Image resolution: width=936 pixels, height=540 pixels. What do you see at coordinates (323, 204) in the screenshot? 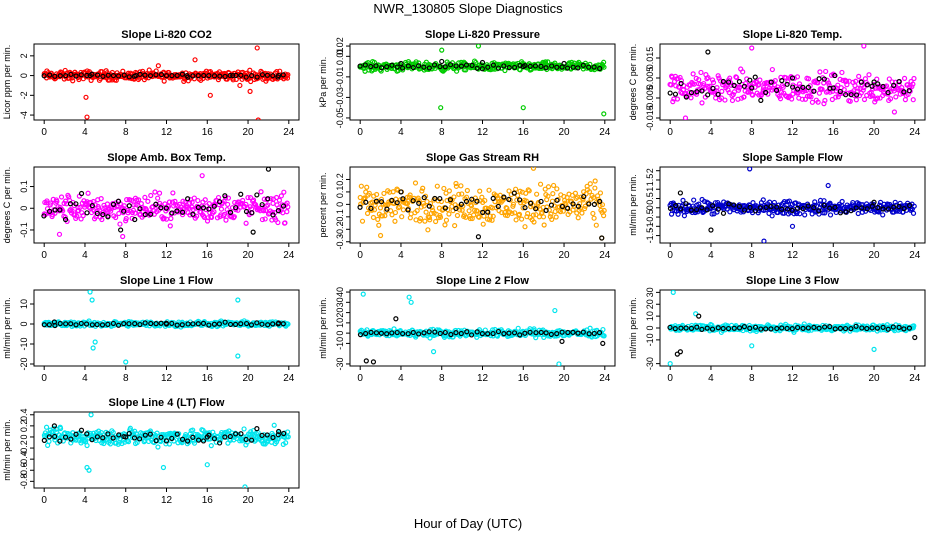
I see `y-axis-label: percent per min.` at bounding box center [323, 204].